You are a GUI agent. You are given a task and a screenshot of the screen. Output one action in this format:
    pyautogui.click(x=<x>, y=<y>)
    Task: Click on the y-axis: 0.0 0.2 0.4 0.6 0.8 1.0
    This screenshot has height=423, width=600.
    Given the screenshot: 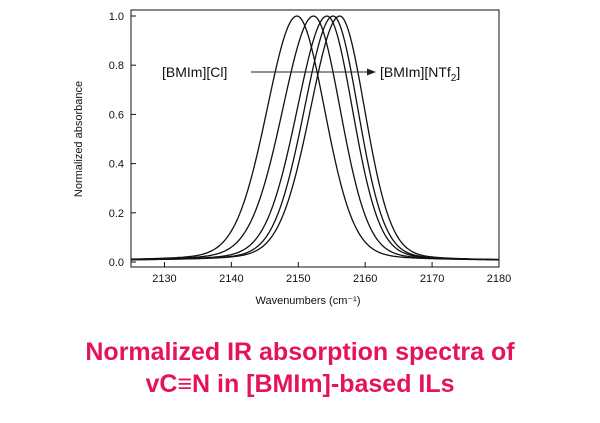 What is the action you would take?
    pyautogui.click(x=122, y=140)
    